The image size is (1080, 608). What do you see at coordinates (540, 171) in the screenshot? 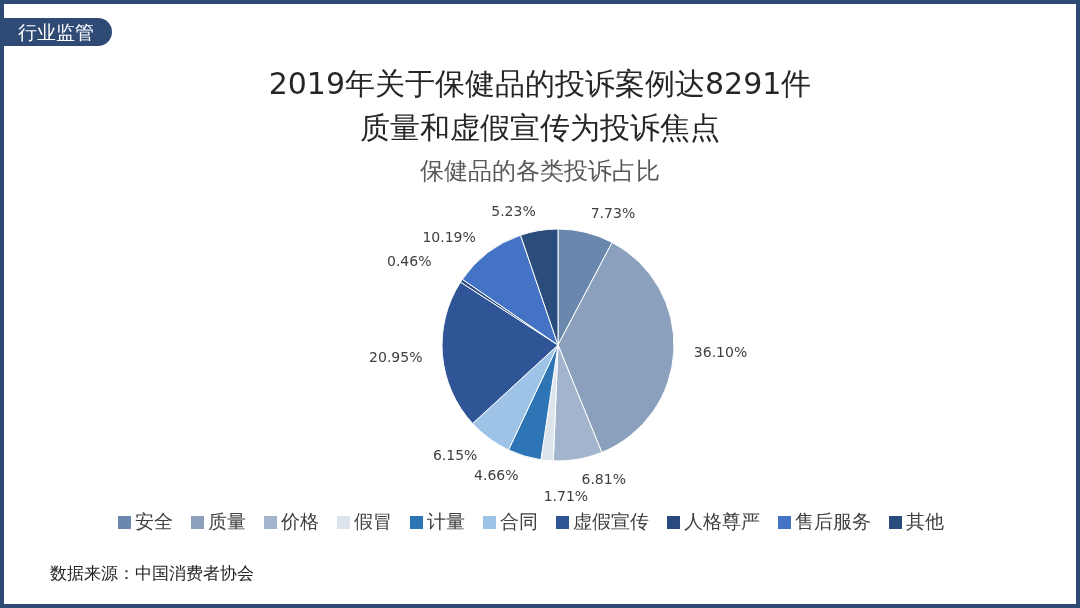
I see `text: 保健品的各类投诉占比` at bounding box center [540, 171].